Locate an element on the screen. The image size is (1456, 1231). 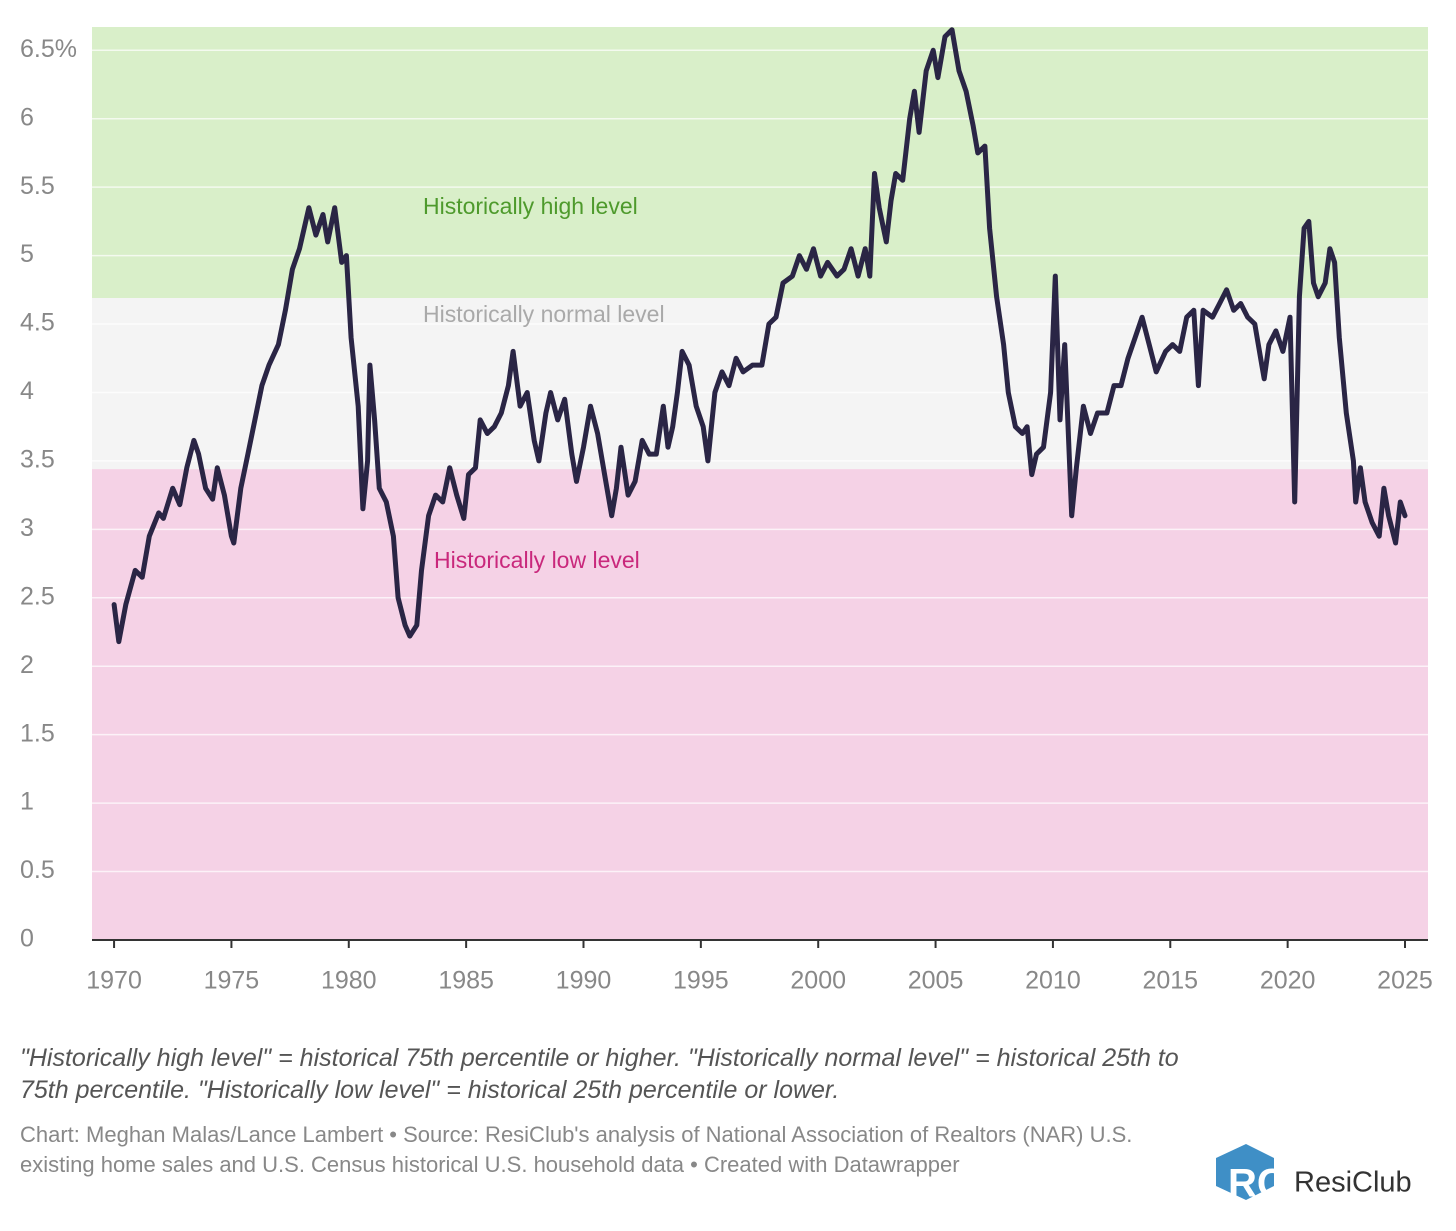
logo-letters: RC is located at coordinates (1257, 1184).